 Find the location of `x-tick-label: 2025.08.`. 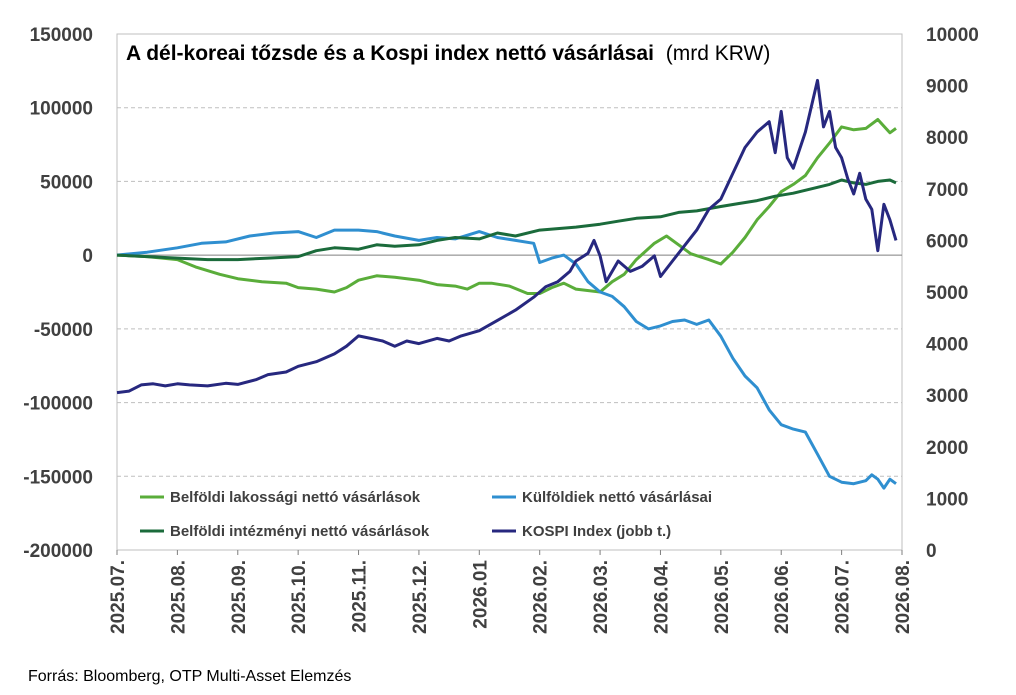

x-tick-label: 2025.08. is located at coordinates (178, 597).